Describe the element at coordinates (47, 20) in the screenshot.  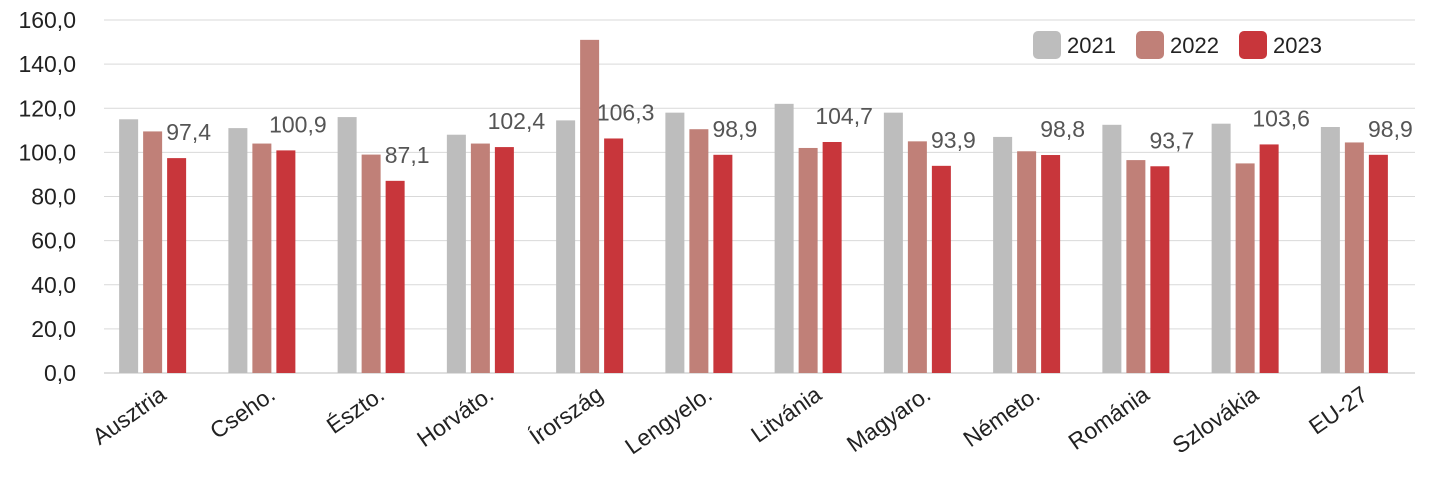
I see `y-tick-label: 160,0` at that location.